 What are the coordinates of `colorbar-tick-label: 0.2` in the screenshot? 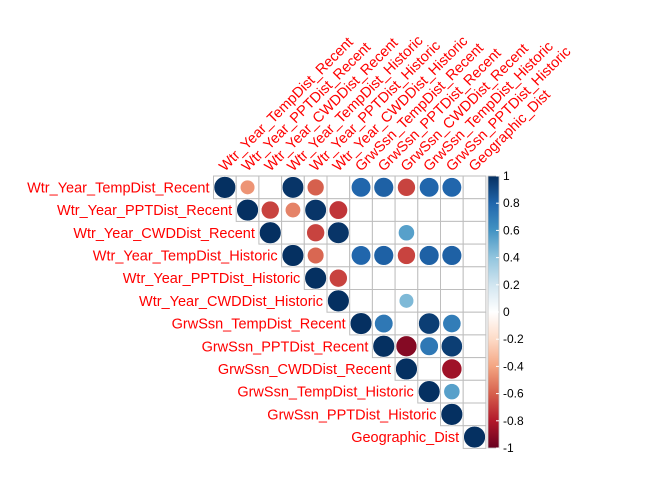 It's located at (511, 285).